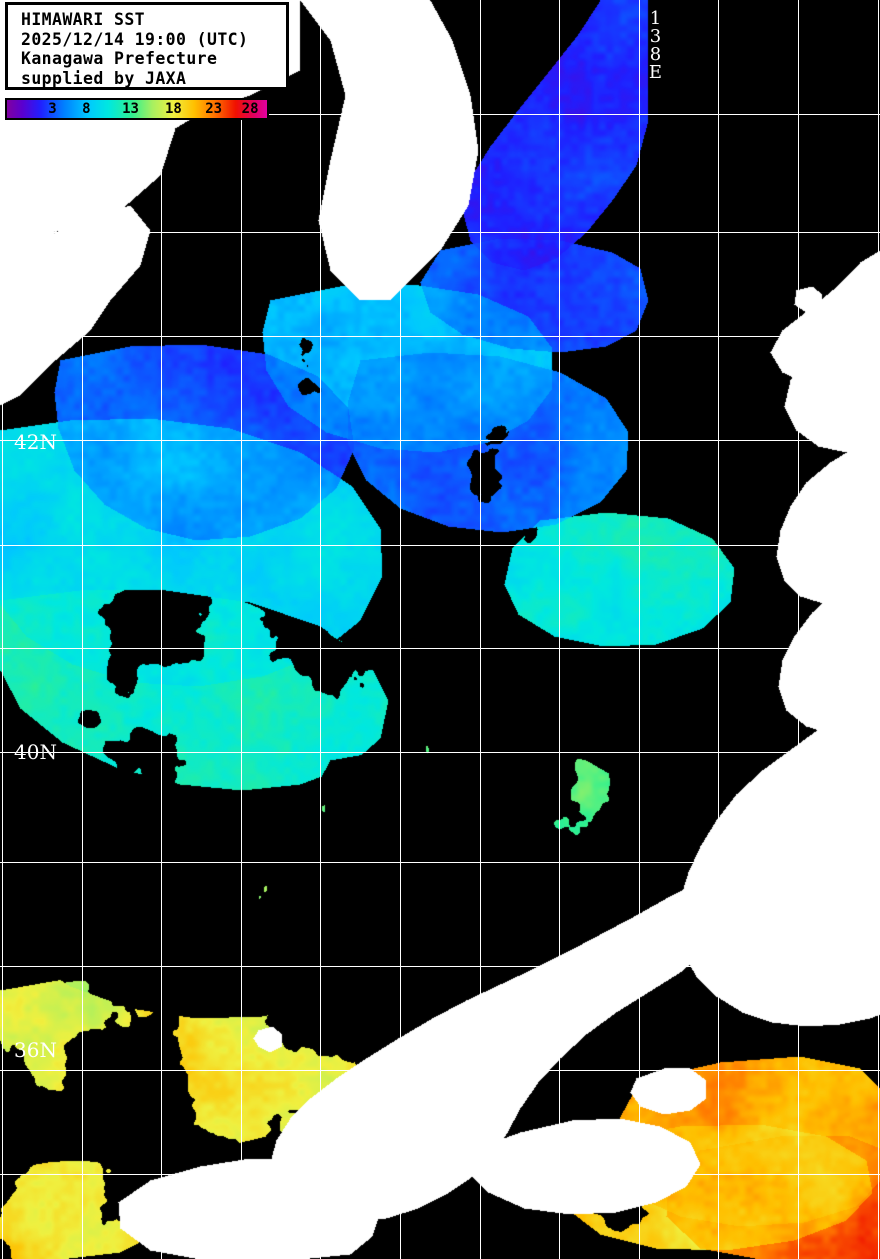  What do you see at coordinates (83, 19) in the screenshot?
I see `legend-title: HIMAWARI SST` at bounding box center [83, 19].